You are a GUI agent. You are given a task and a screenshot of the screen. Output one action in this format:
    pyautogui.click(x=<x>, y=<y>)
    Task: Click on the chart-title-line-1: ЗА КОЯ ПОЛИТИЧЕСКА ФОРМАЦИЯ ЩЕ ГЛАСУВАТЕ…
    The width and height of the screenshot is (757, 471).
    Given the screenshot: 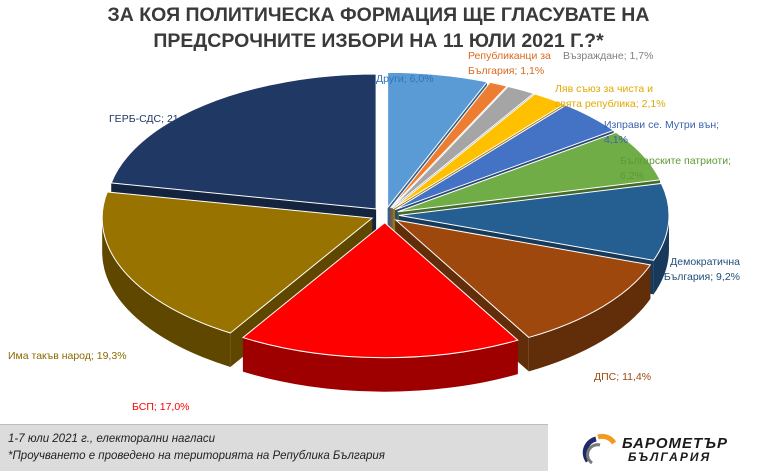 What is the action you would take?
    pyautogui.click(x=378, y=15)
    